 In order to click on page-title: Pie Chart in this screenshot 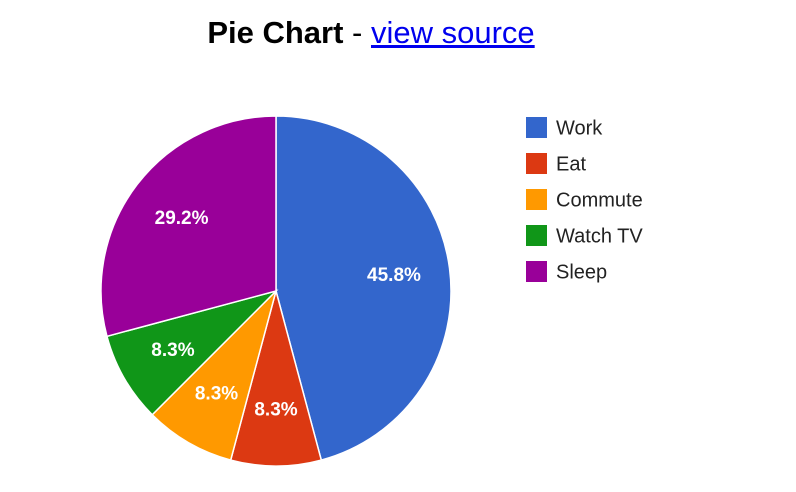, I will do `click(275, 32)`.